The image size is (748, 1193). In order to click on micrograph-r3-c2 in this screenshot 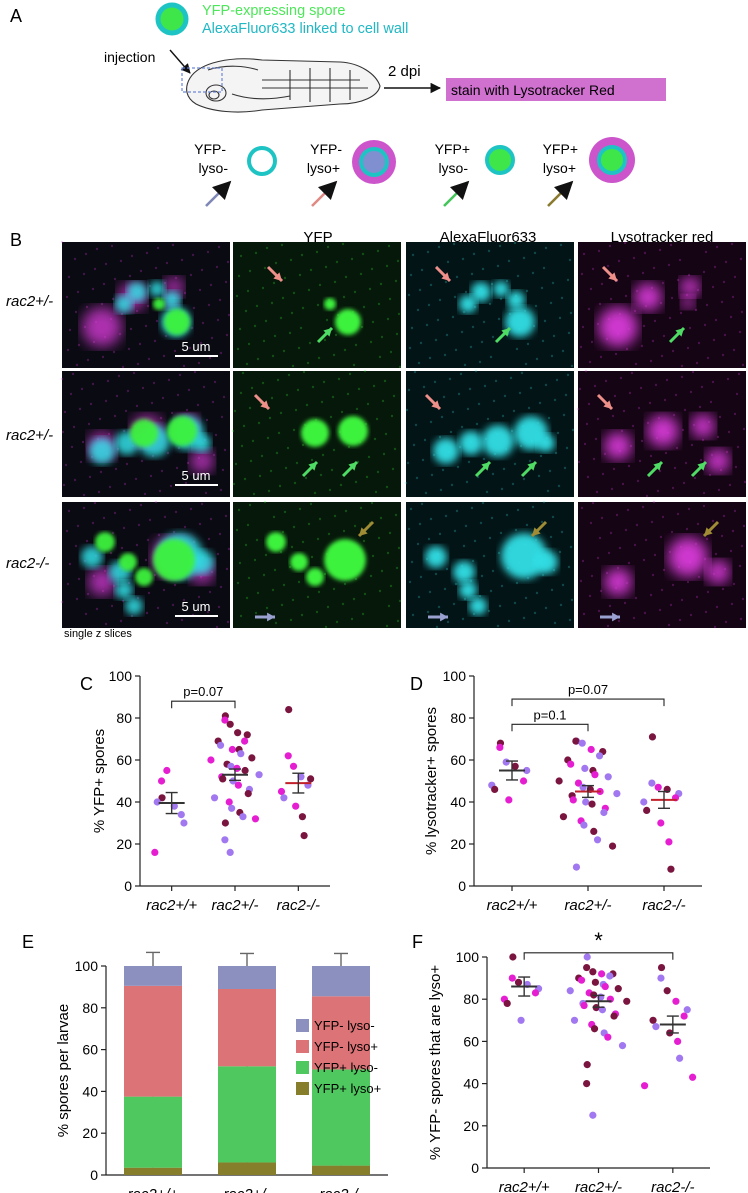, I will do `click(317, 564)`.